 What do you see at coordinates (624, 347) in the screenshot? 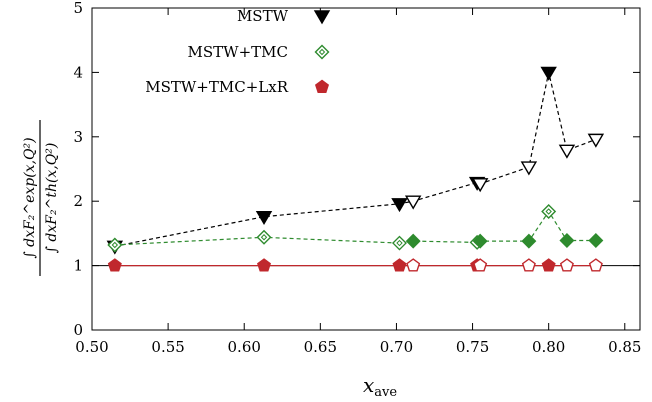
I see `x-tick-label: 0.85` at bounding box center [624, 347].